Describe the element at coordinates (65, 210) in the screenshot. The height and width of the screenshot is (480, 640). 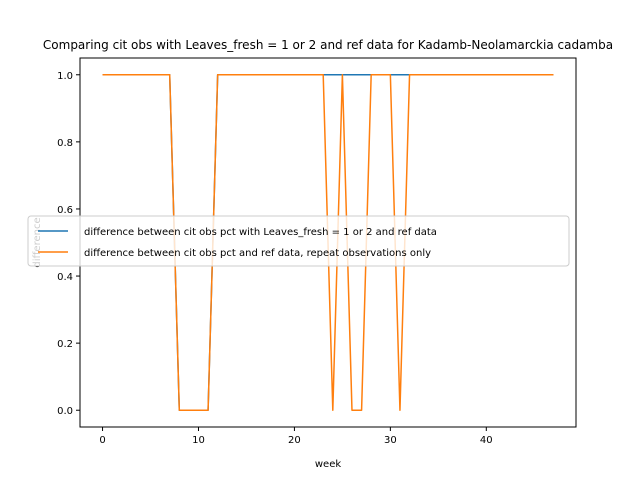
I see `y-tick-label: 0.6` at that location.